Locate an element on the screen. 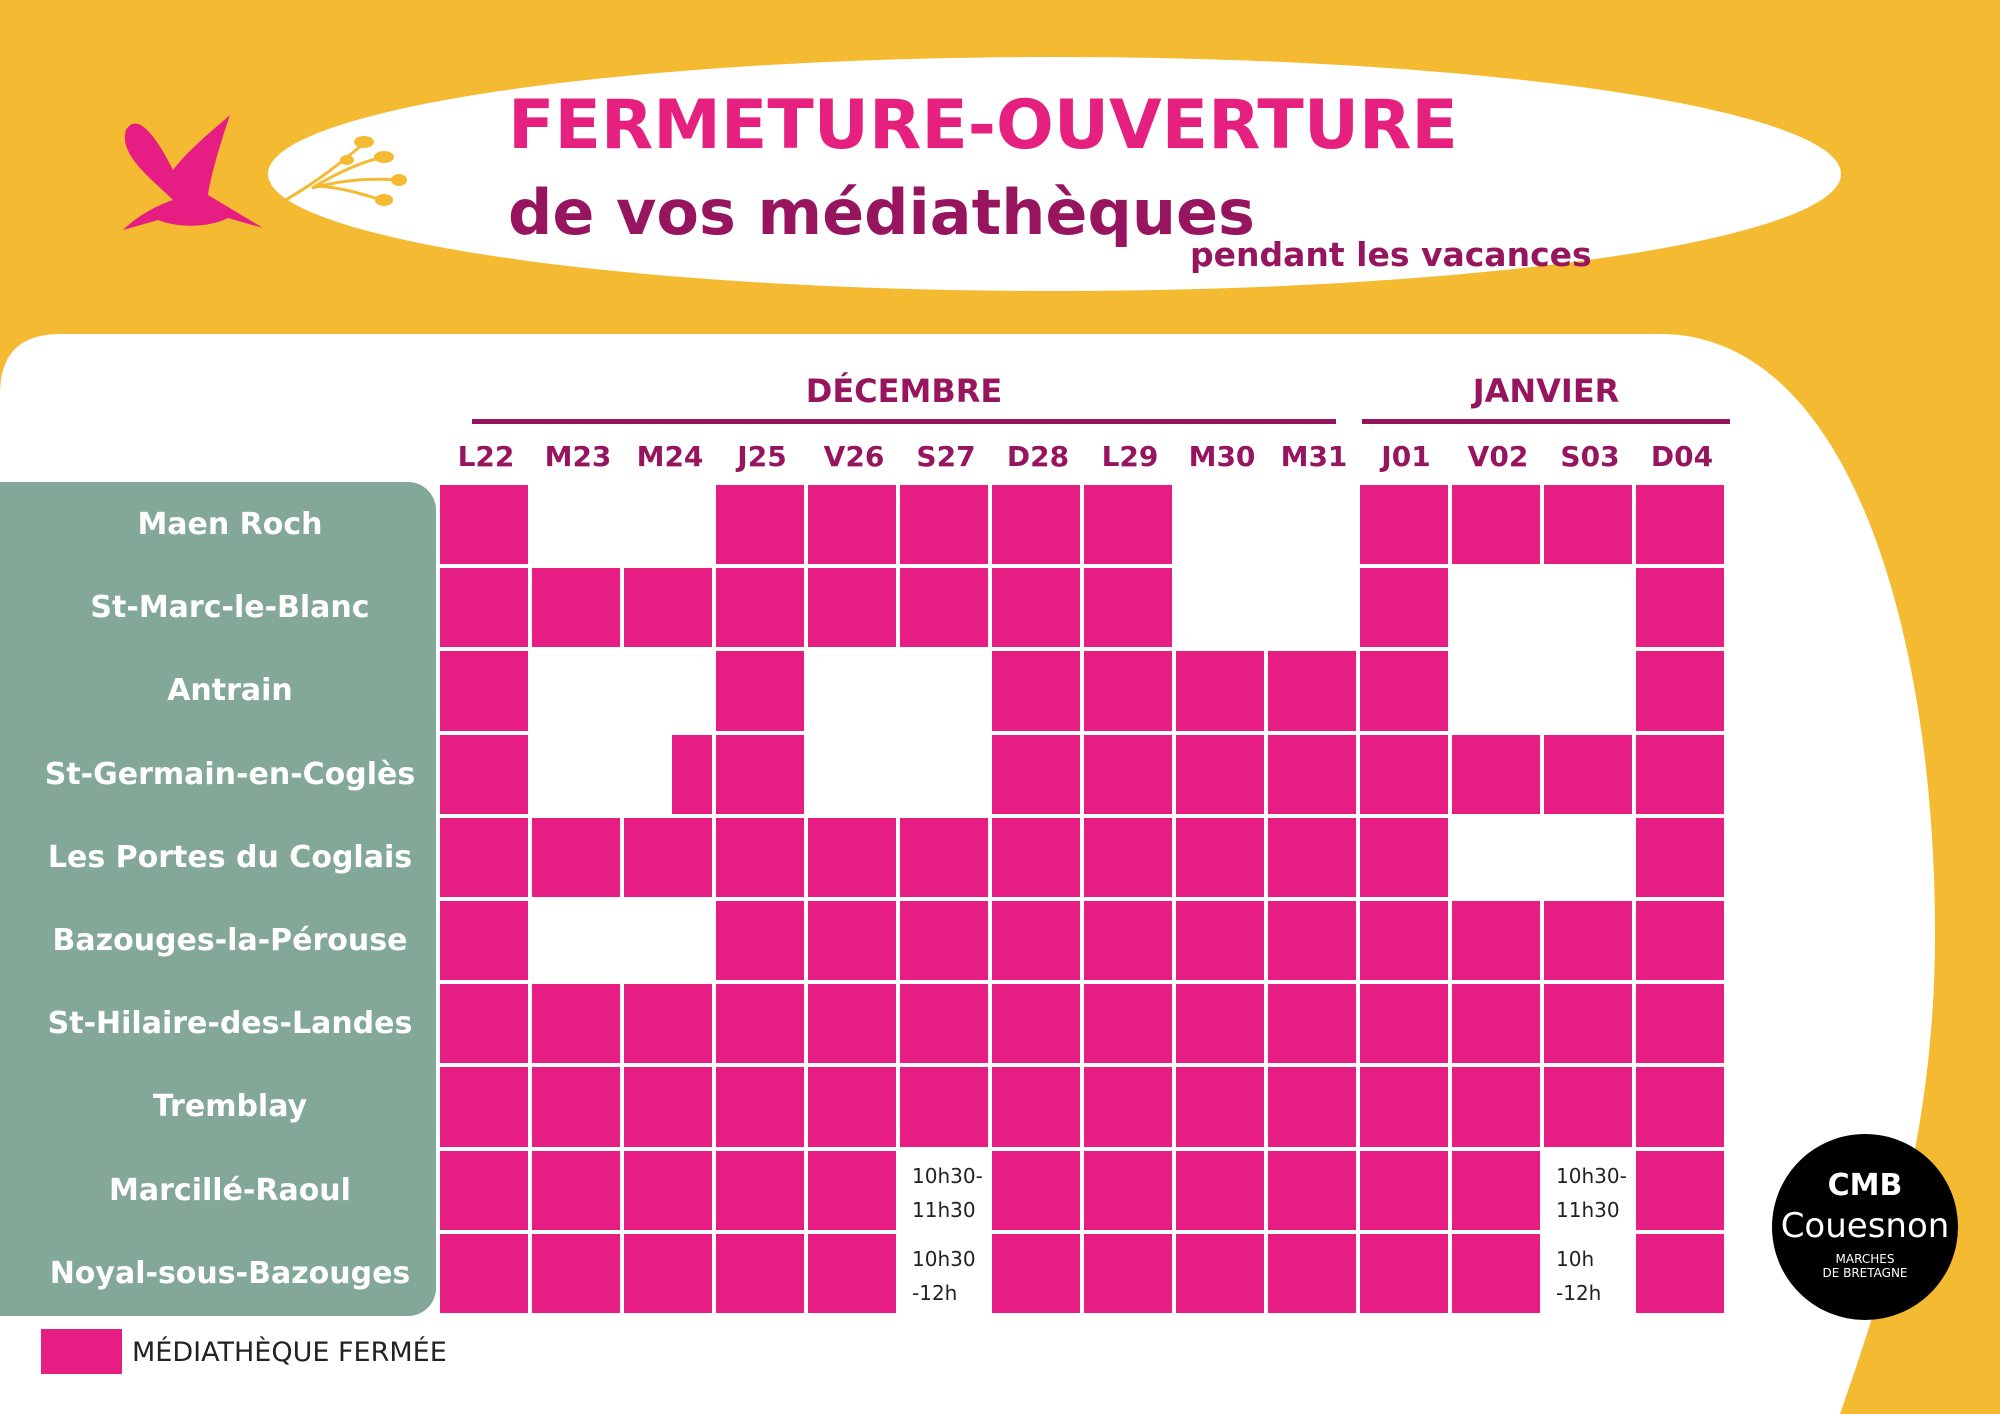 Image resolution: width=2000 pixels, height=1414 pixels. library-sidebar is located at coordinates (218, 899).